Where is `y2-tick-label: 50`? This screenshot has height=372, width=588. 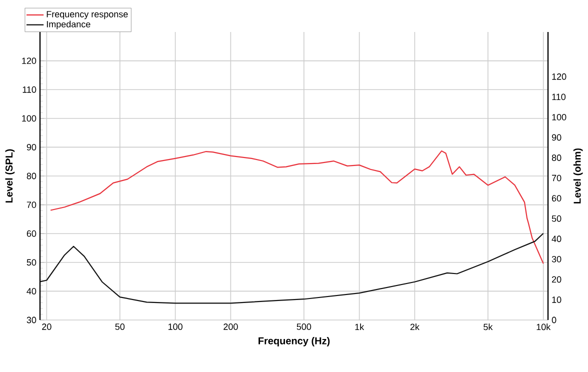 y2-tick-label: 50 is located at coordinates (557, 218).